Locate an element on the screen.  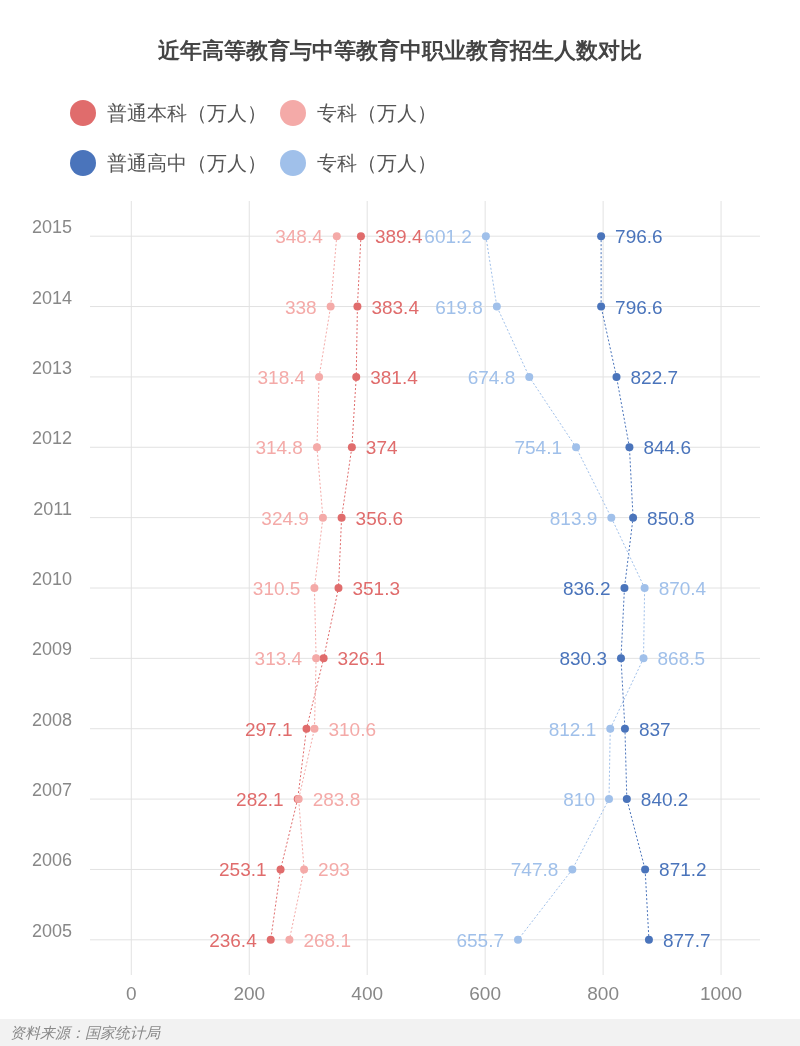
data-label: 383.4 is located at coordinates (395, 307).